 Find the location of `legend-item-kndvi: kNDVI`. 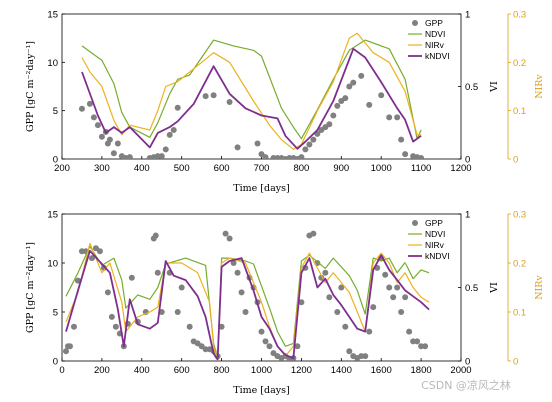

legend-item-kndvi: kNDVI is located at coordinates (429, 56).